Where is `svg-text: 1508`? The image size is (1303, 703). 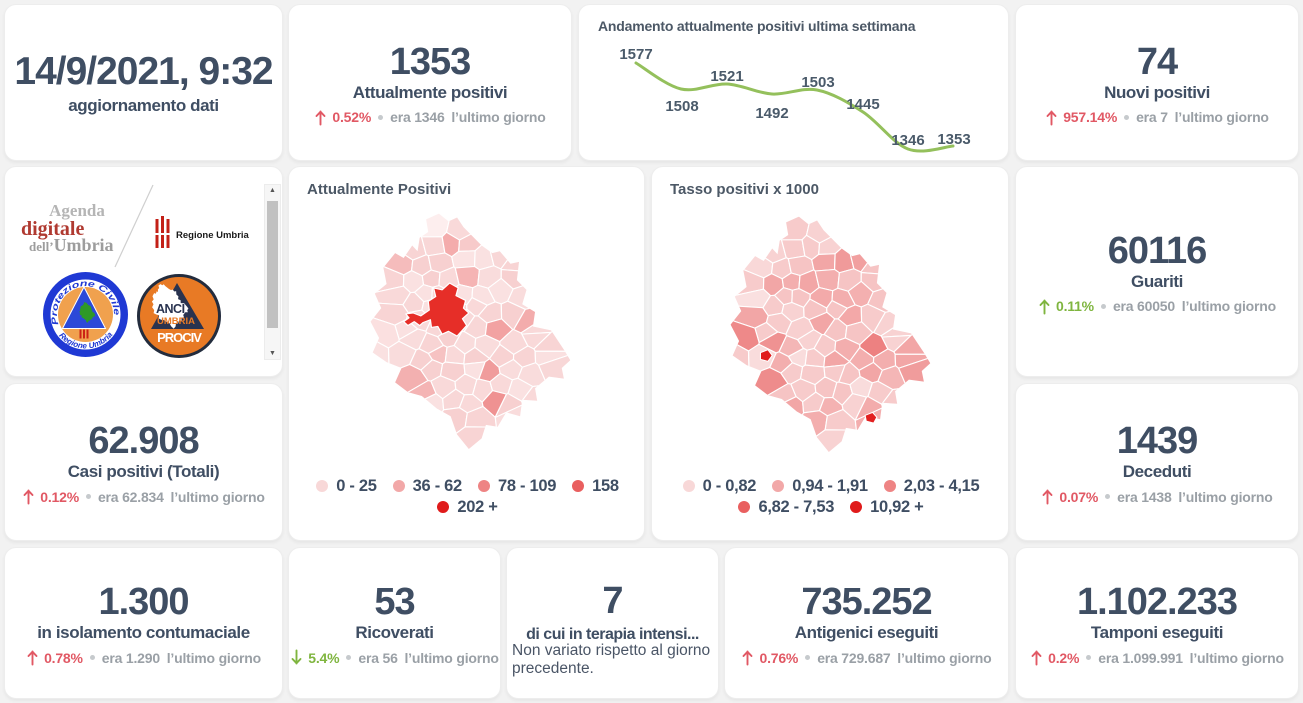 svg-text: 1508 is located at coordinates (681, 106).